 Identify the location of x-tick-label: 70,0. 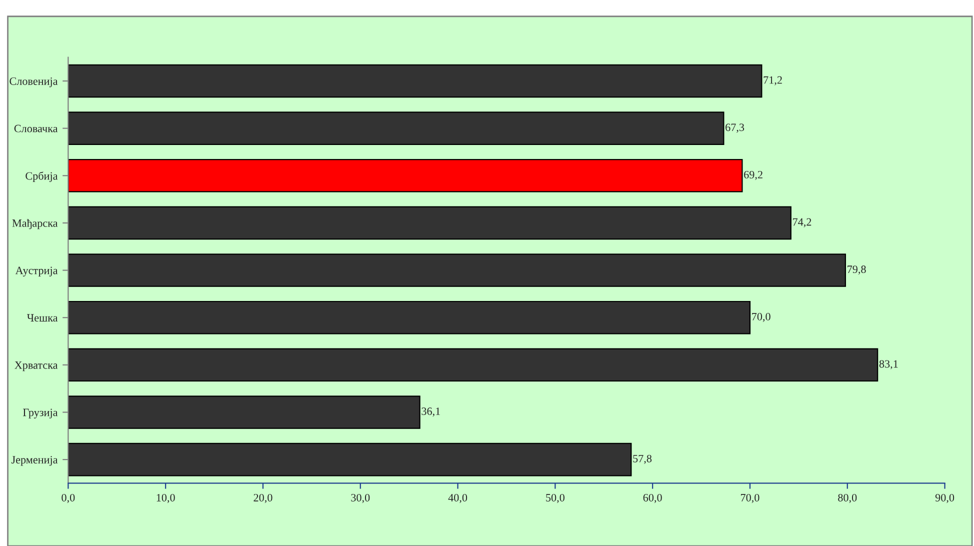
(750, 499).